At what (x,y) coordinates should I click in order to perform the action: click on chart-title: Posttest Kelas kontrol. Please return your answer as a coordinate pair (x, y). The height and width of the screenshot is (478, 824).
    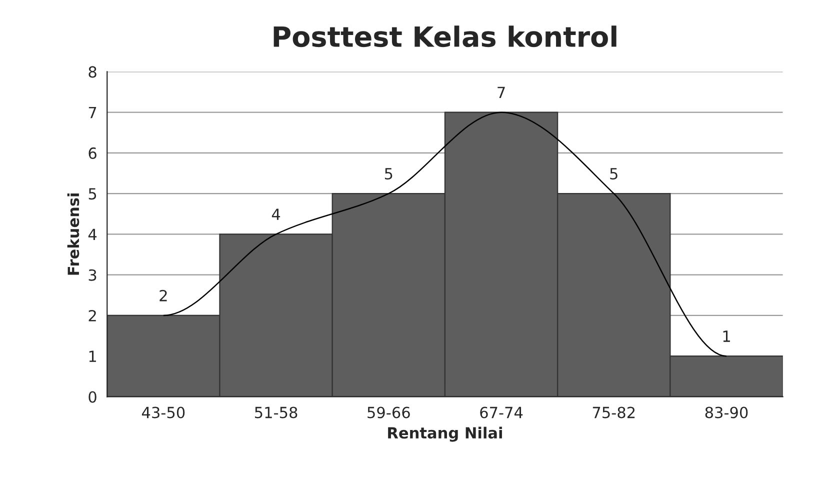
    Looking at the image, I should click on (445, 37).